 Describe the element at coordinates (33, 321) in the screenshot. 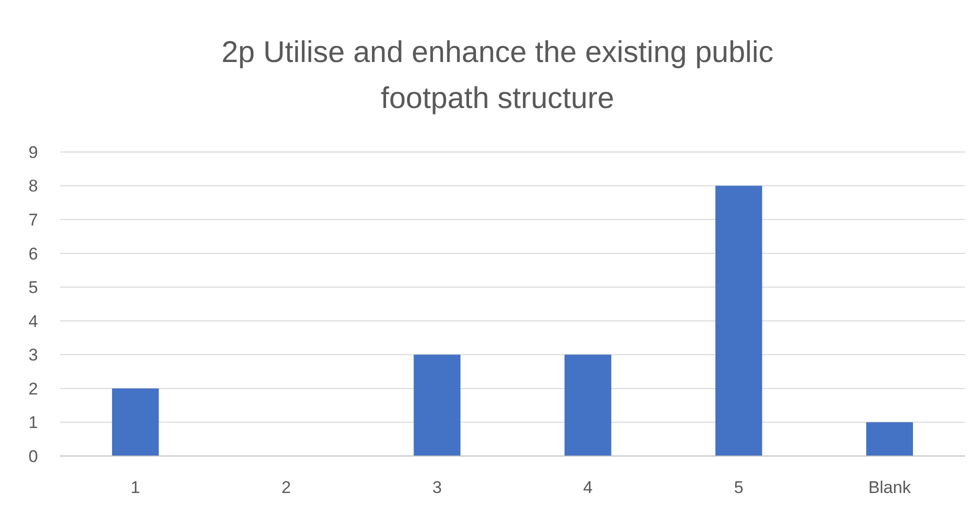

I see `y-tick-label: 4` at that location.